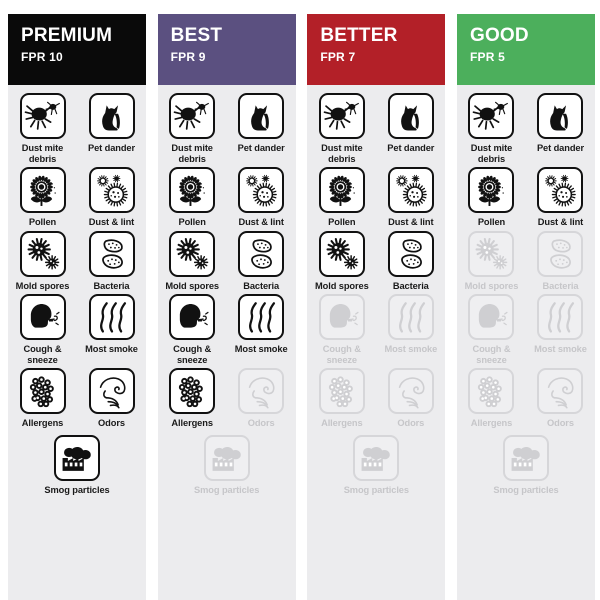 This screenshot has width=600, height=600. I want to click on pet-dander-icon, so click(410, 116).